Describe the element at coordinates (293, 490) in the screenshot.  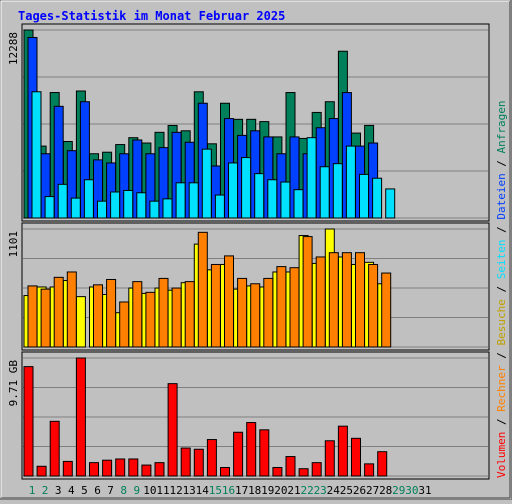
I see `x-tick-label-21: 21` at that location.